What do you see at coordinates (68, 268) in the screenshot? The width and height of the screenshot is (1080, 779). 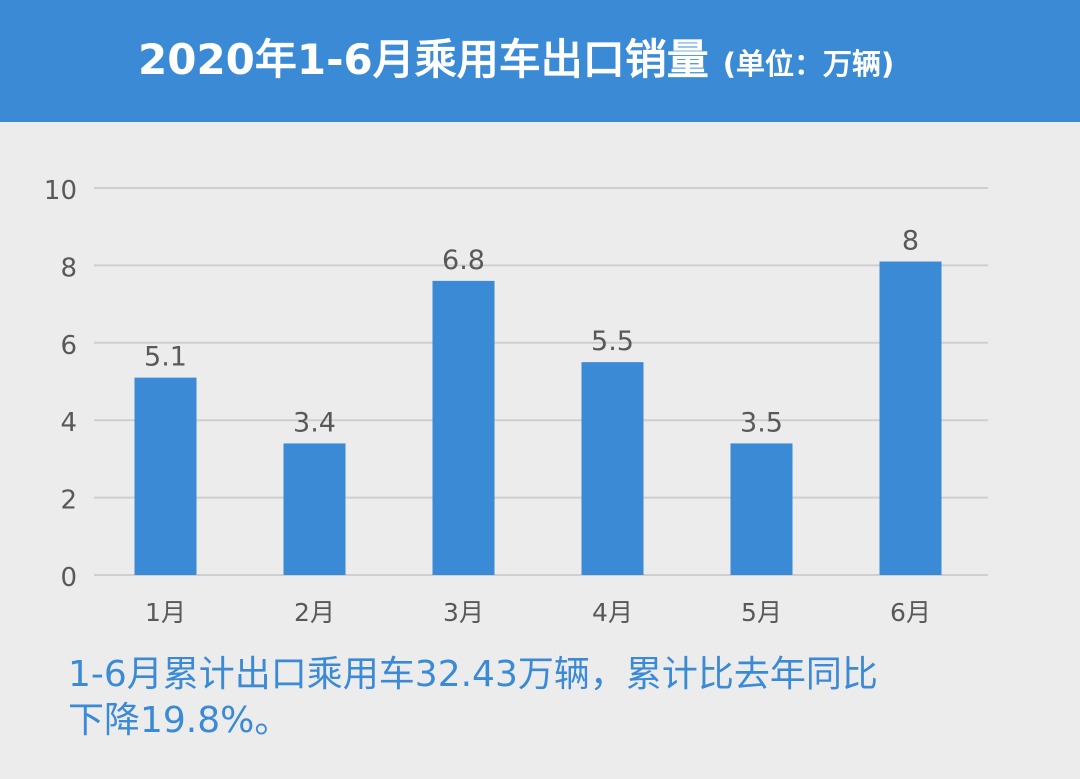 I see `y-tick-label: 8` at bounding box center [68, 268].